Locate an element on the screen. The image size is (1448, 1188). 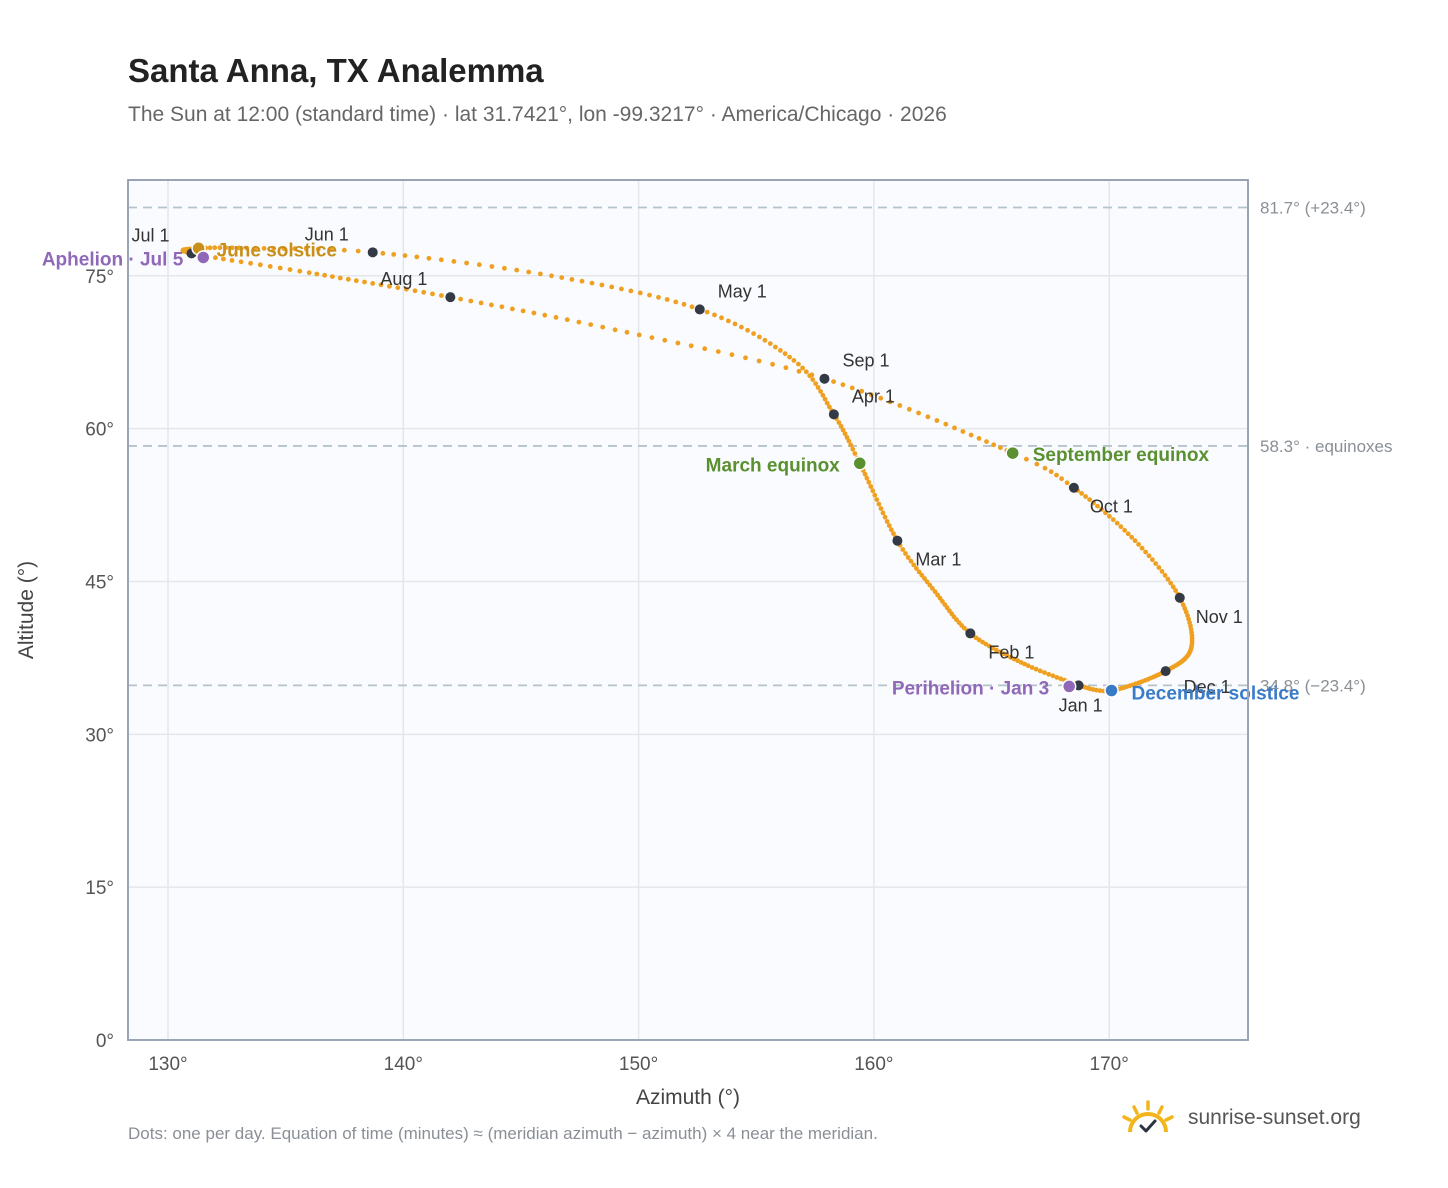
month-marker-label: Mar 1 is located at coordinates (938, 560).